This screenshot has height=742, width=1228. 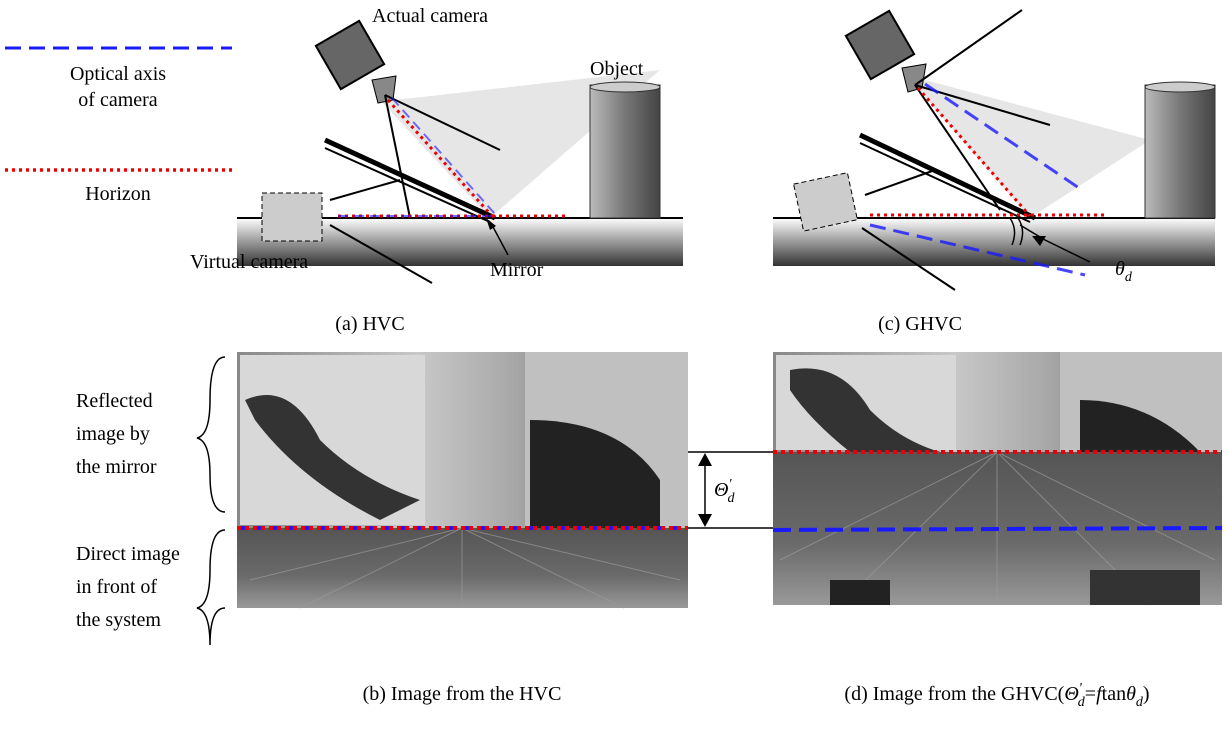 I want to click on theta-label: θd, so click(x=1124, y=271).